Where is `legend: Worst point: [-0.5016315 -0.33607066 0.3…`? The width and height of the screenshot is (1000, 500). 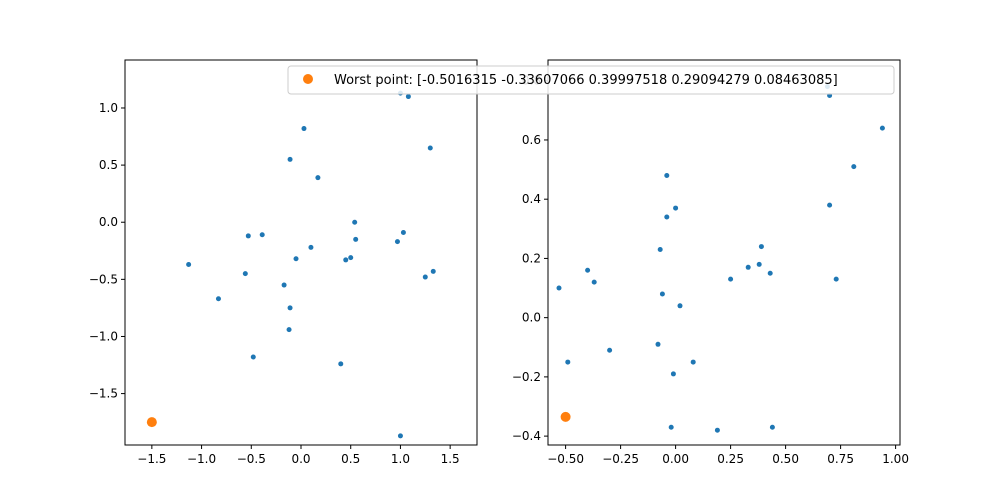
legend: Worst point: [-0.5016315 -0.33607066 0.3… is located at coordinates (591, 80).